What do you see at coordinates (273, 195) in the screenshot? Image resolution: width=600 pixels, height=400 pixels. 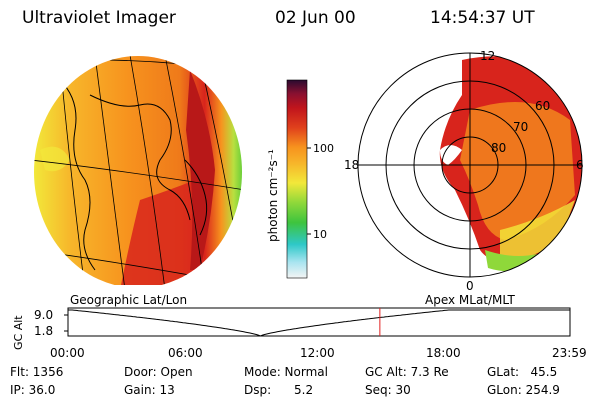 I see `colorbar-label: photon cm⁻²s⁻¹` at bounding box center [273, 195].